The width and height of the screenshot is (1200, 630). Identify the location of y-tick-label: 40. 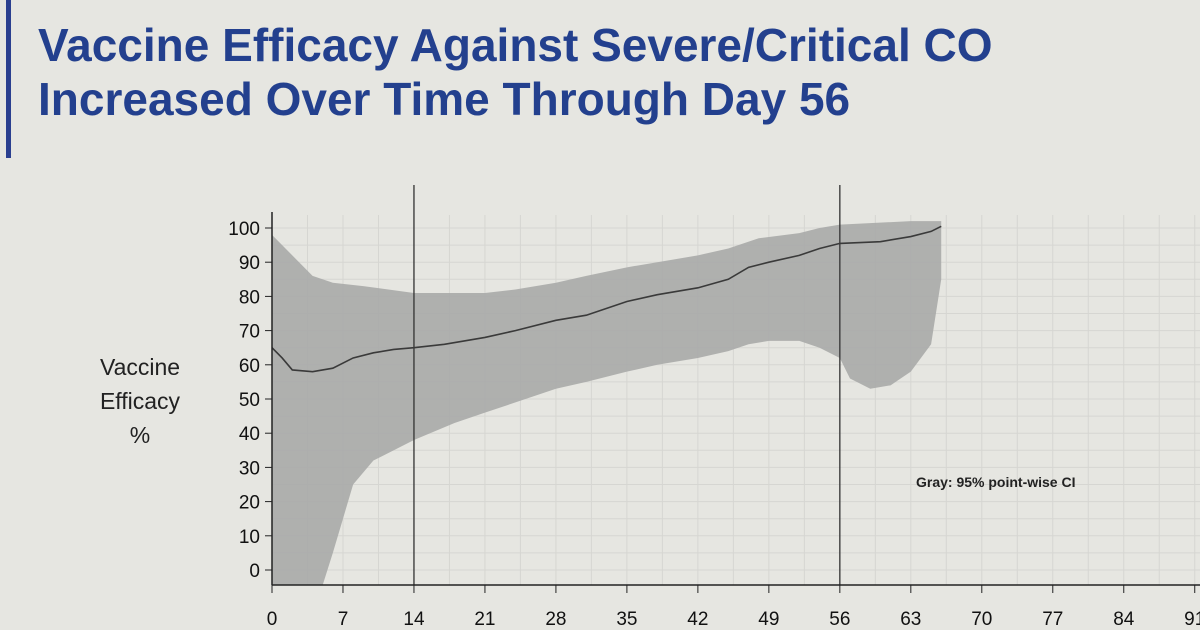
(249, 434).